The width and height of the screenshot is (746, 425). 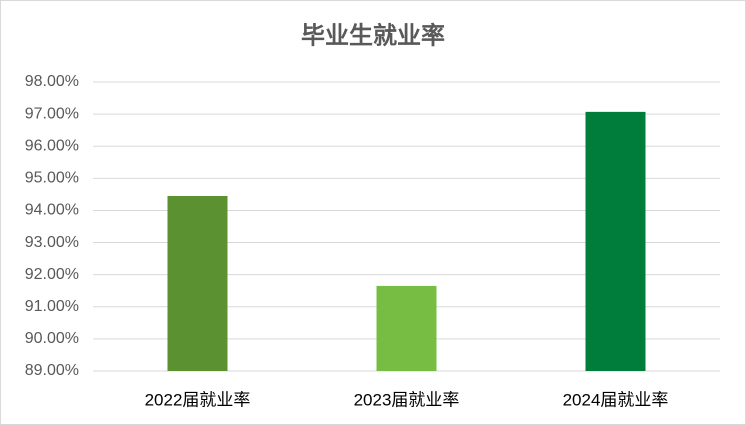 I want to click on y-tick-label: 95.00%, so click(x=52, y=178).